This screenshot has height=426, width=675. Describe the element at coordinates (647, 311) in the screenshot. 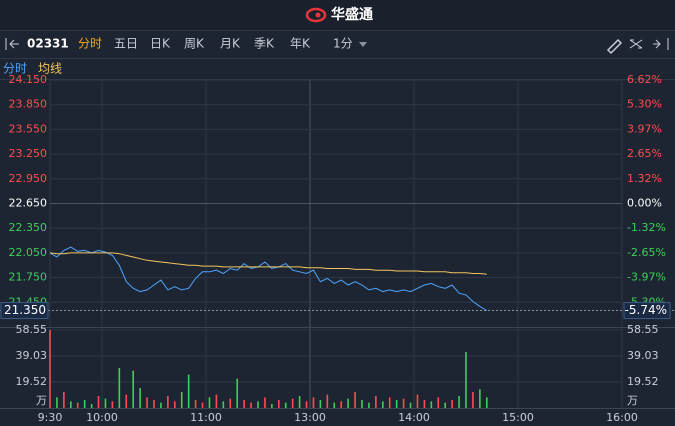

I see `last-change-box` at that location.